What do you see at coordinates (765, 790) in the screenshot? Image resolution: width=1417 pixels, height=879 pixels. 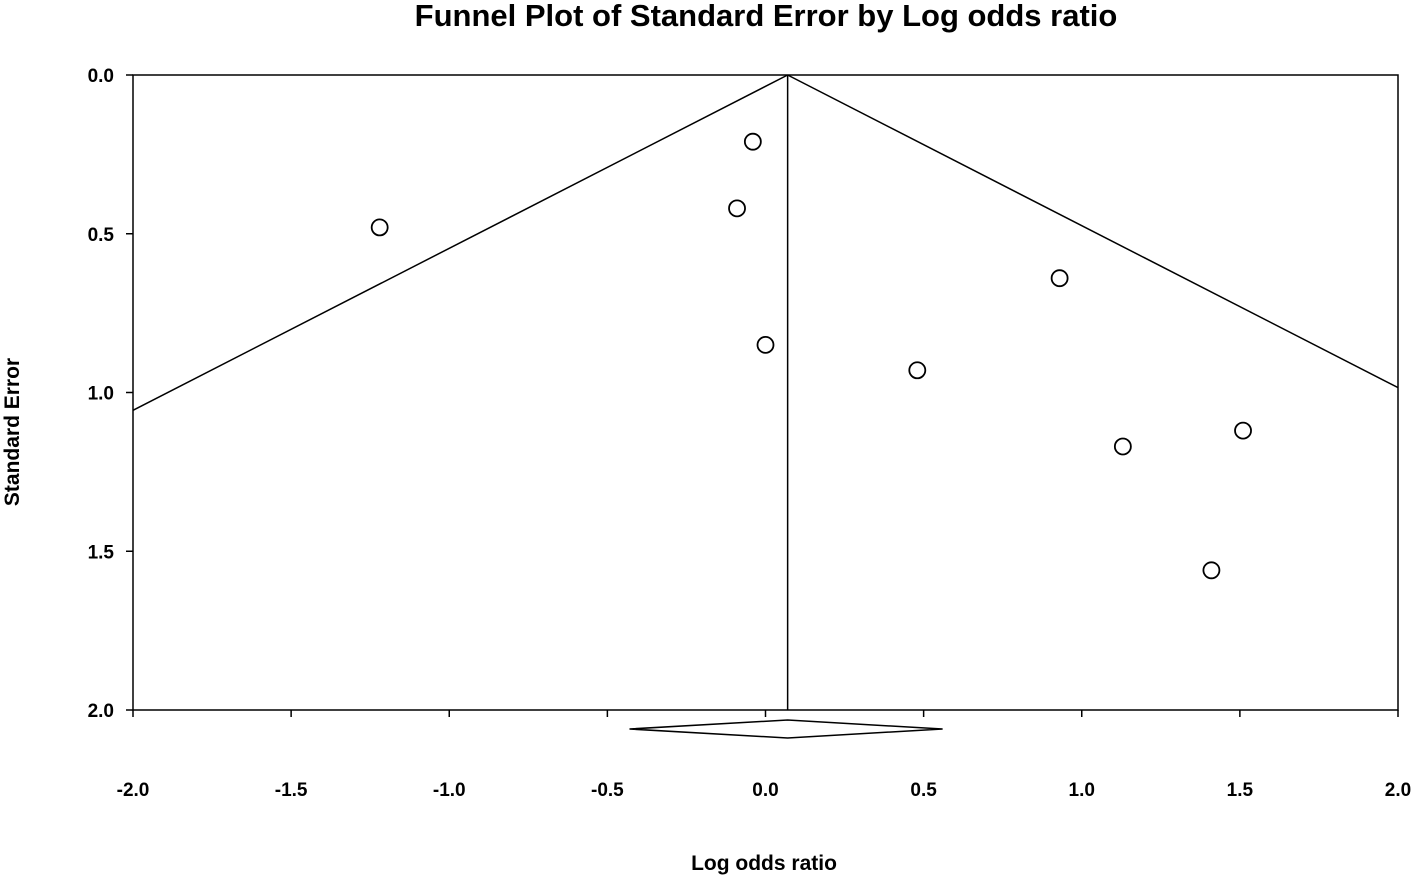 I see `x-tick-label: 0.0` at bounding box center [765, 790].